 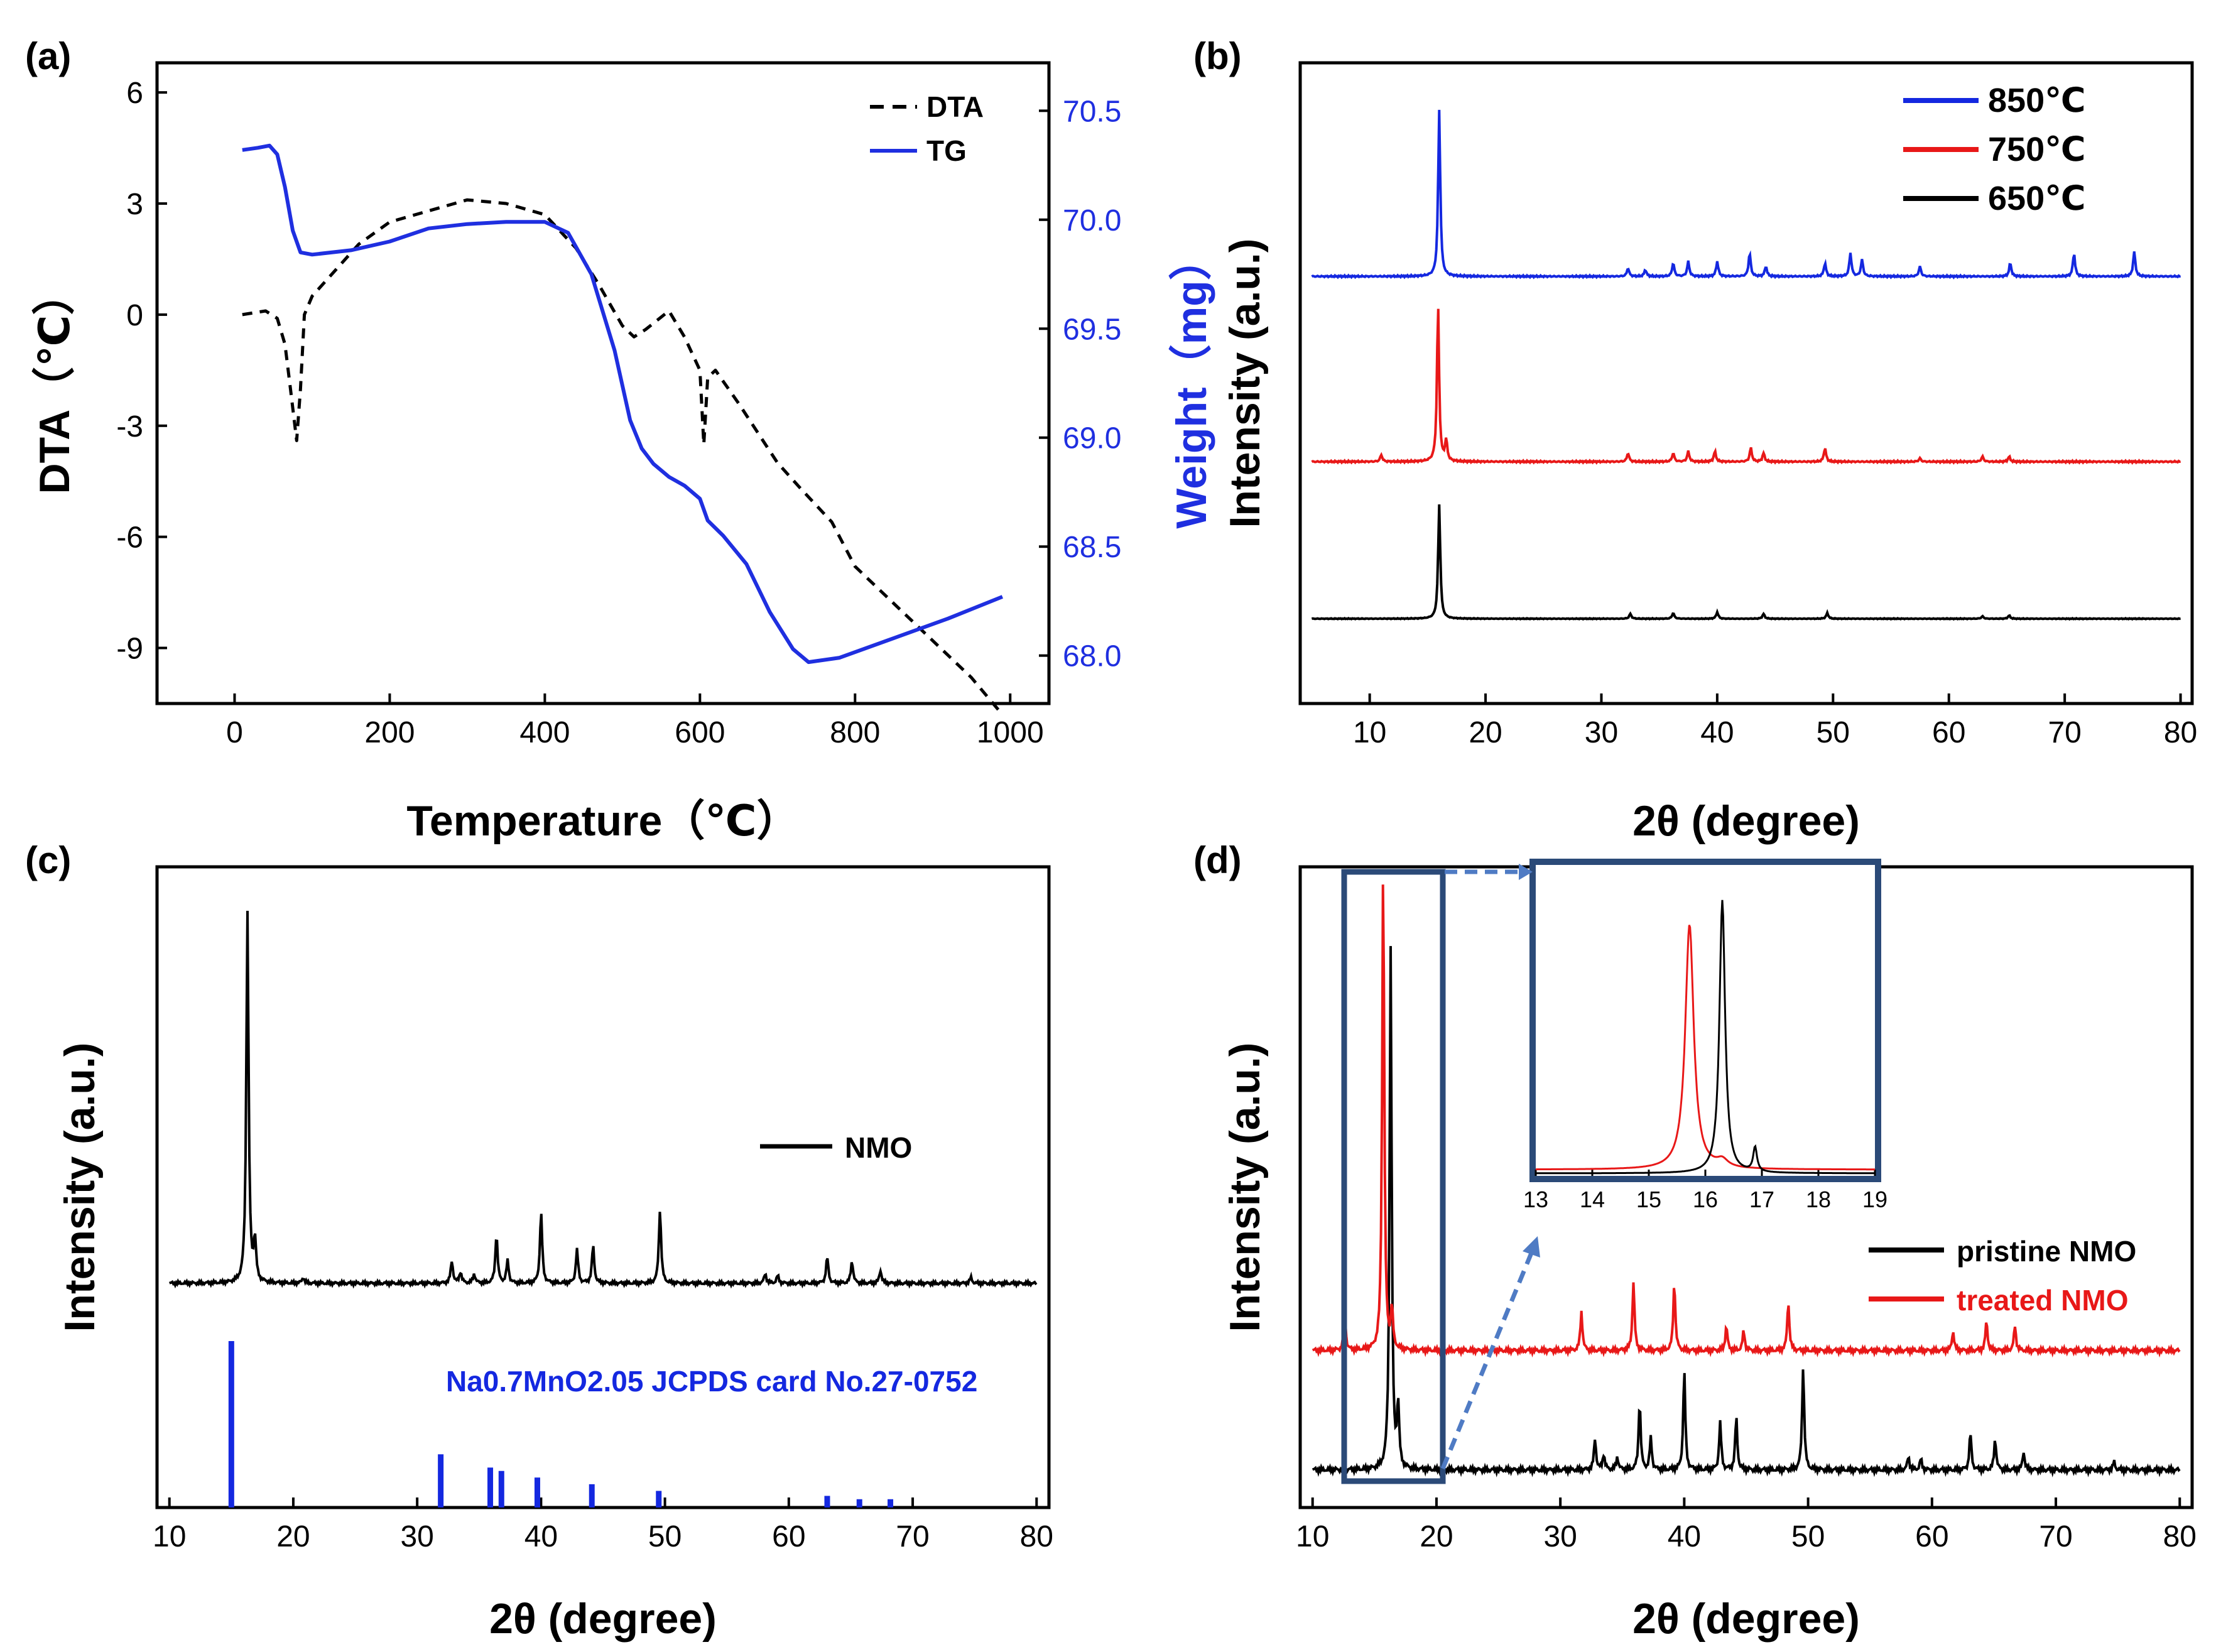 What do you see at coordinates (541, 1536) in the screenshot?
I see `c-xtick-label: 40` at bounding box center [541, 1536].